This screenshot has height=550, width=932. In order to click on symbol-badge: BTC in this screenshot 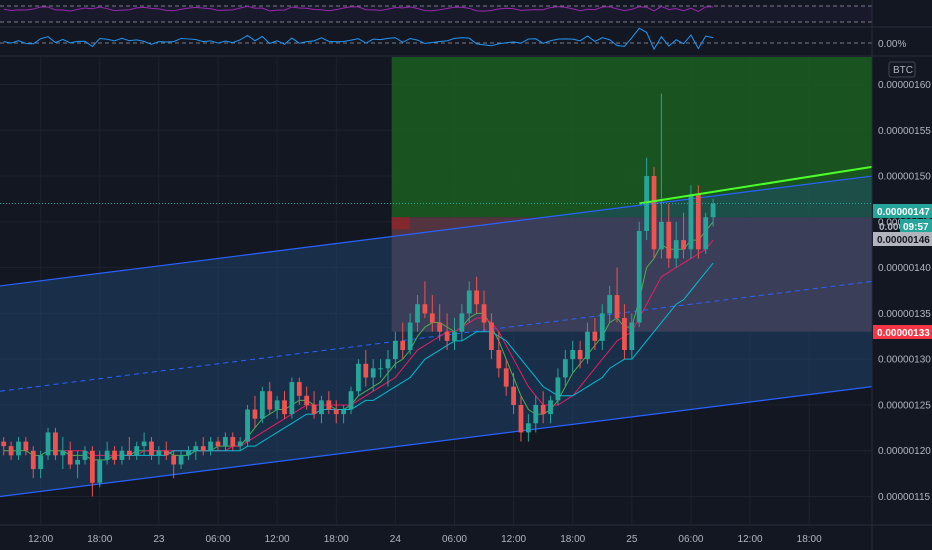, I will do `click(902, 69)`.